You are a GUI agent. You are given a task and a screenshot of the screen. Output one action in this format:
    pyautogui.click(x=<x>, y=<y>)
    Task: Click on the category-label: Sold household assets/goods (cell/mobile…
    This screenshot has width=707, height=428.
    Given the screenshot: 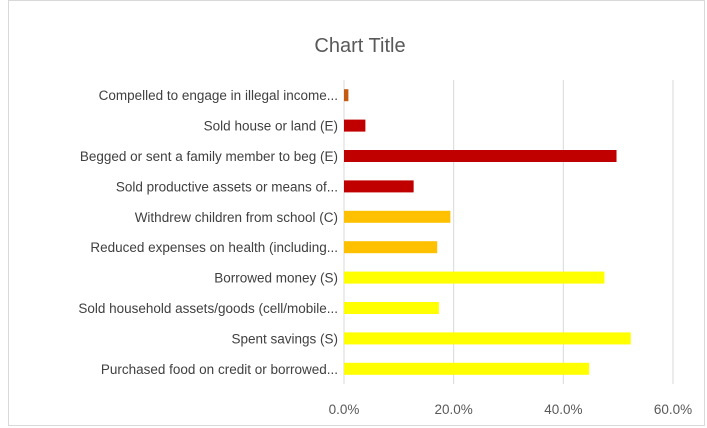 What is the action you would take?
    pyautogui.click(x=208, y=308)
    